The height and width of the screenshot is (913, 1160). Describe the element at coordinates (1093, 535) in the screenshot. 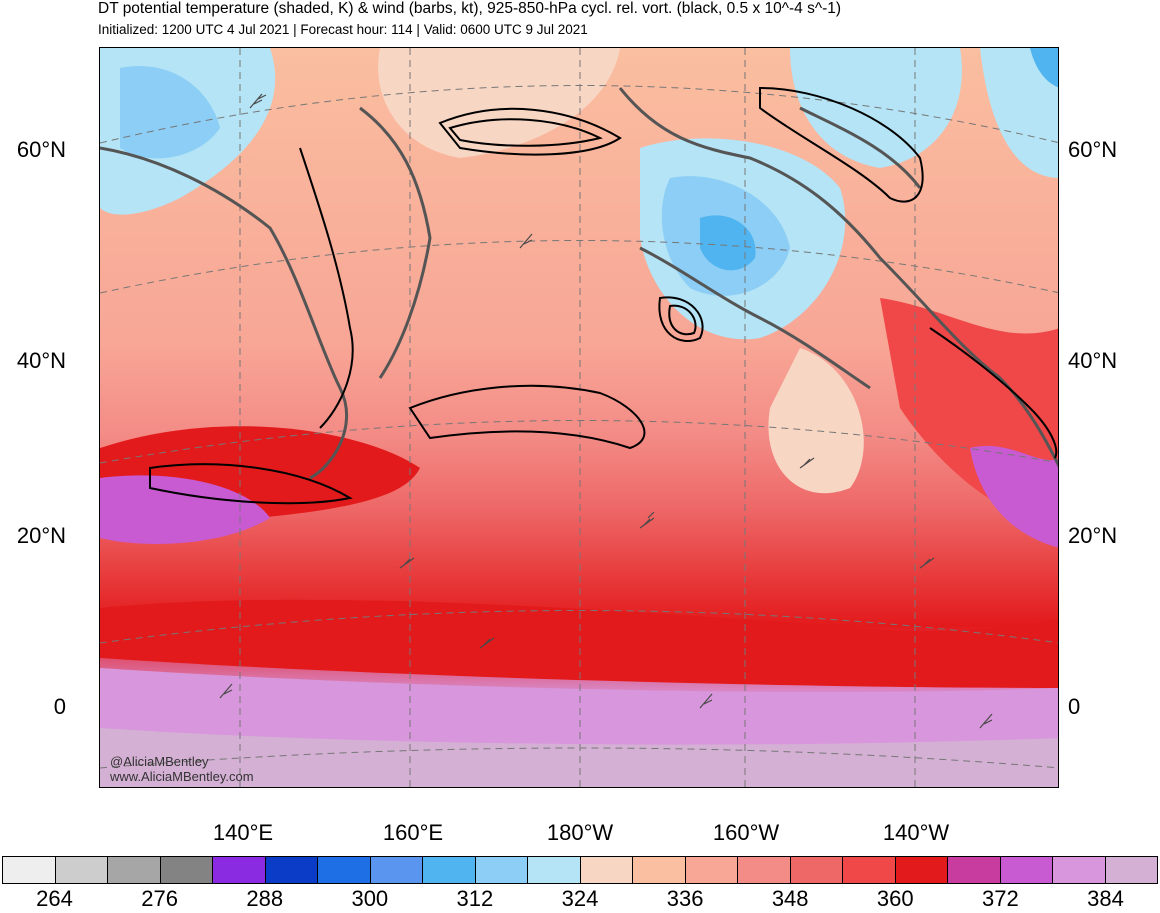

I see `lat-label-right-20n: 20°N` at that location.